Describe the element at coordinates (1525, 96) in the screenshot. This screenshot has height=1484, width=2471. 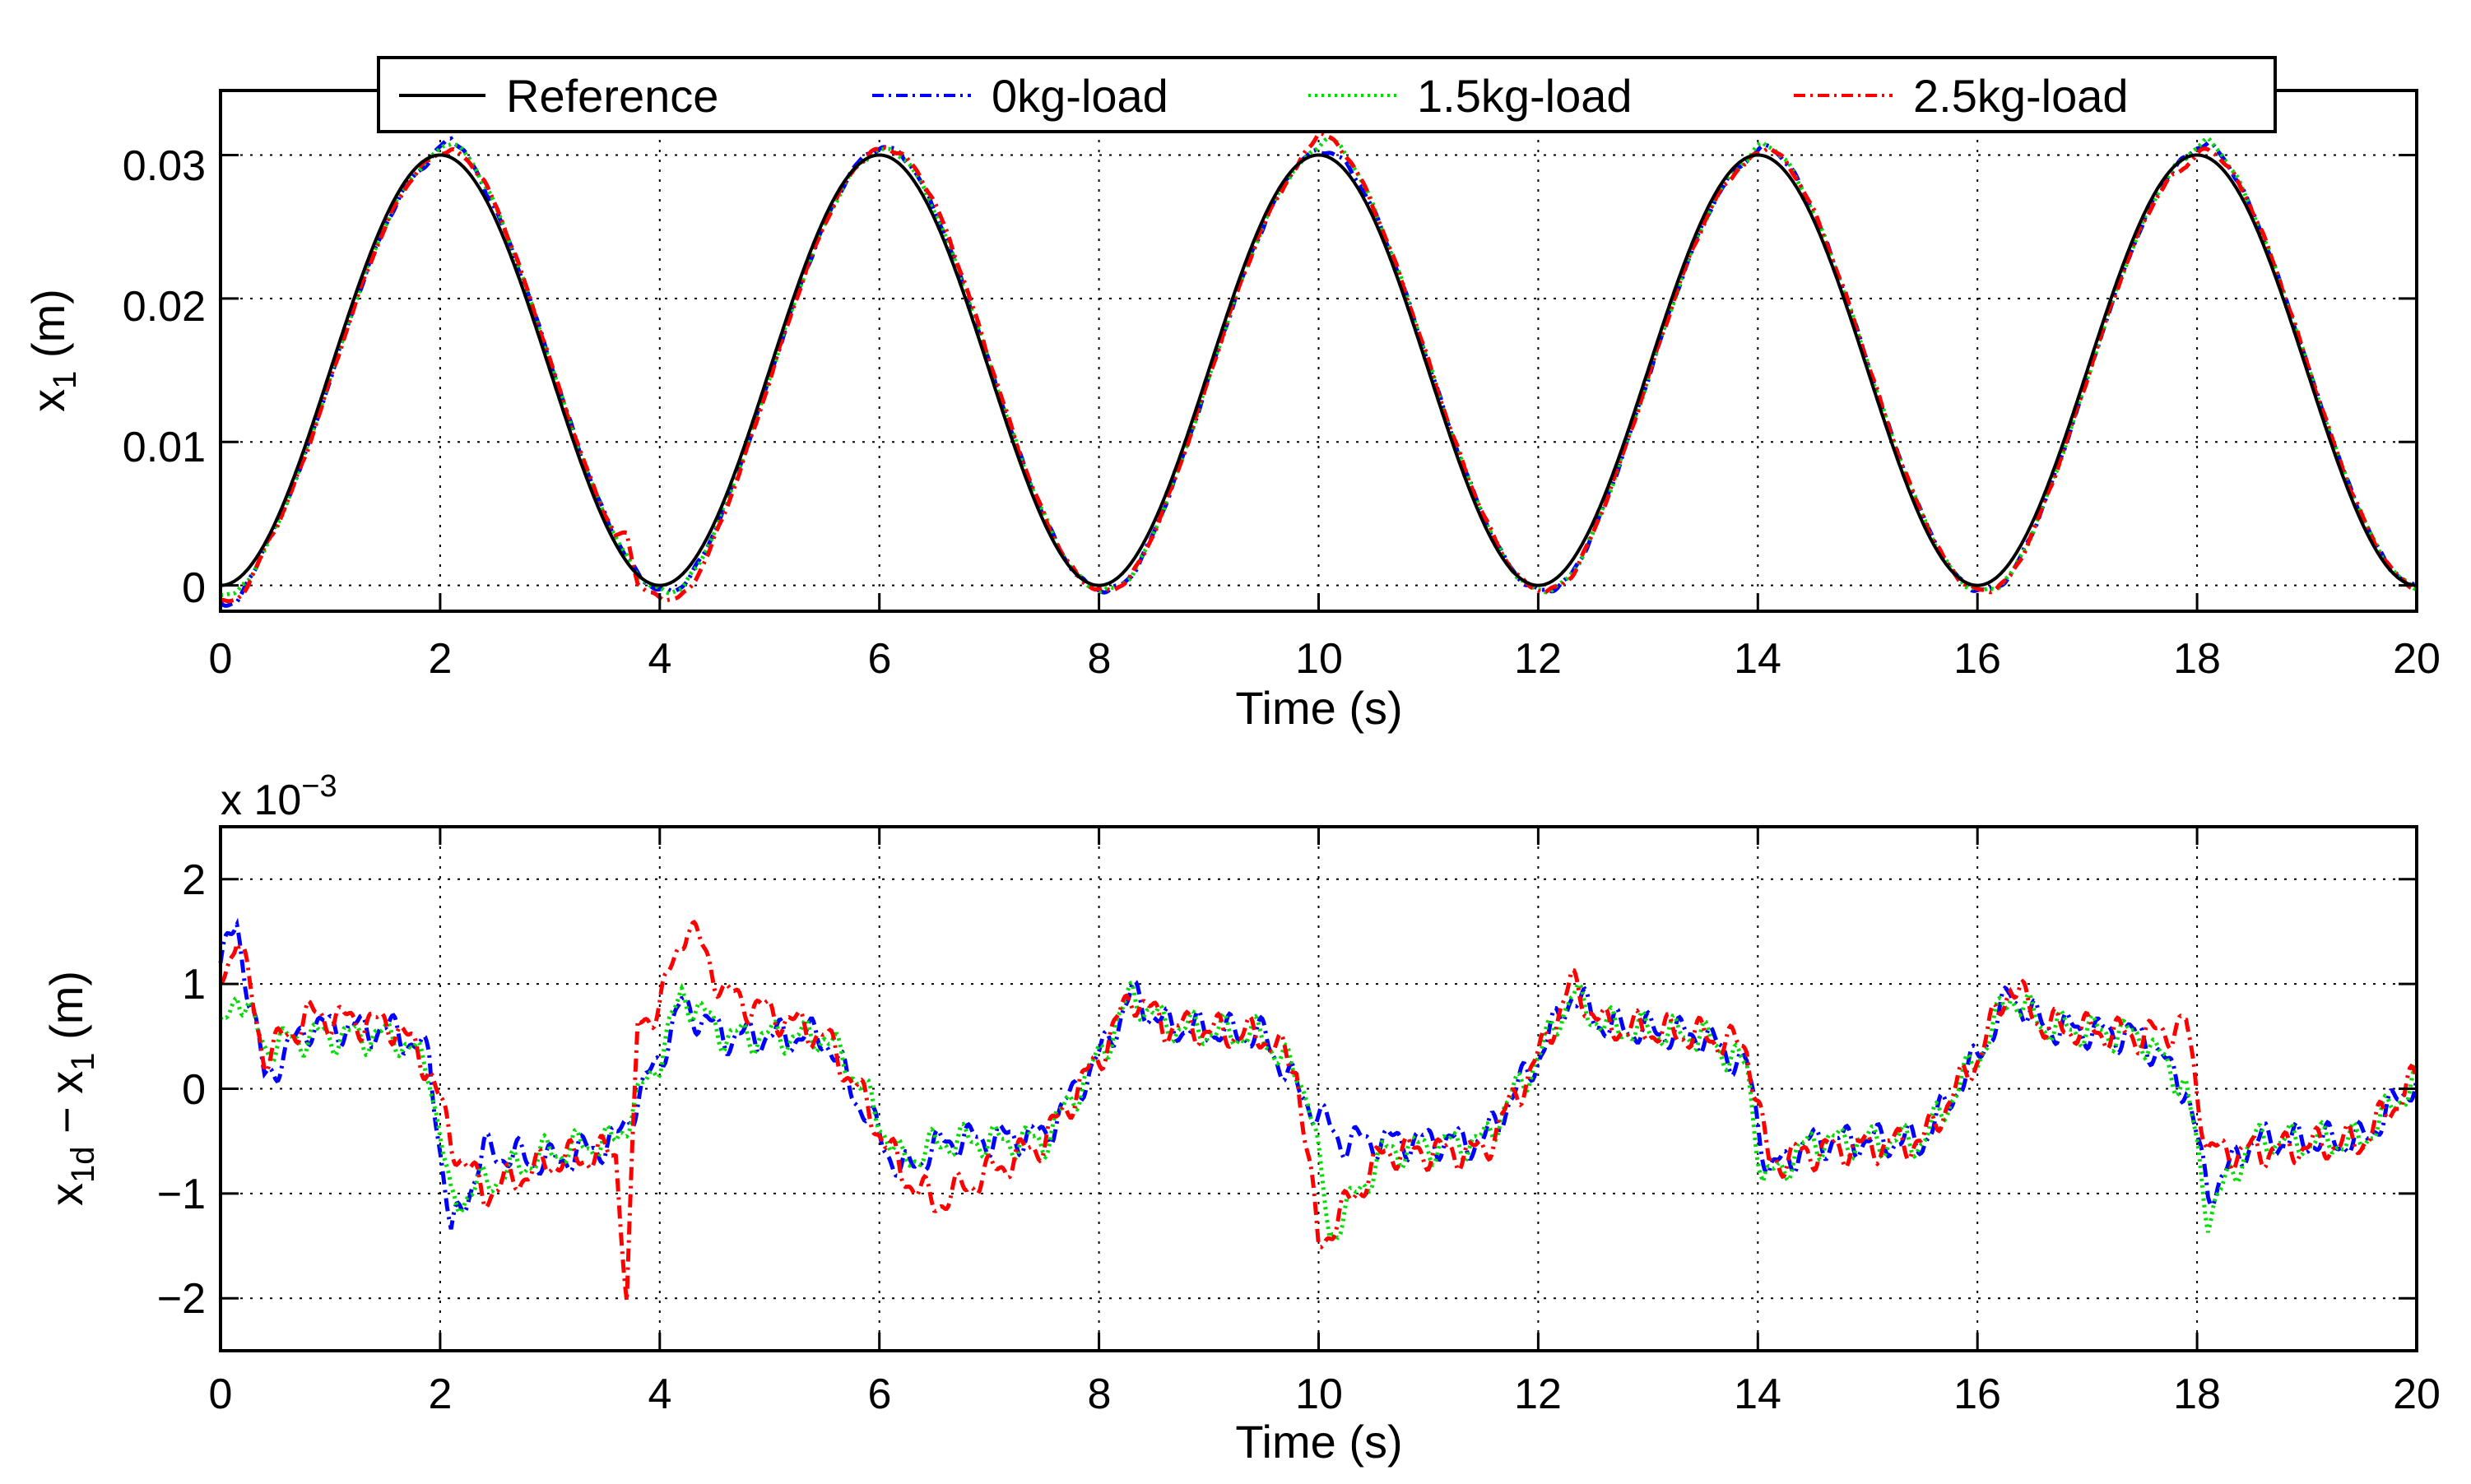
I see `legend-label-1_5kg: 1.5kg-load` at that location.